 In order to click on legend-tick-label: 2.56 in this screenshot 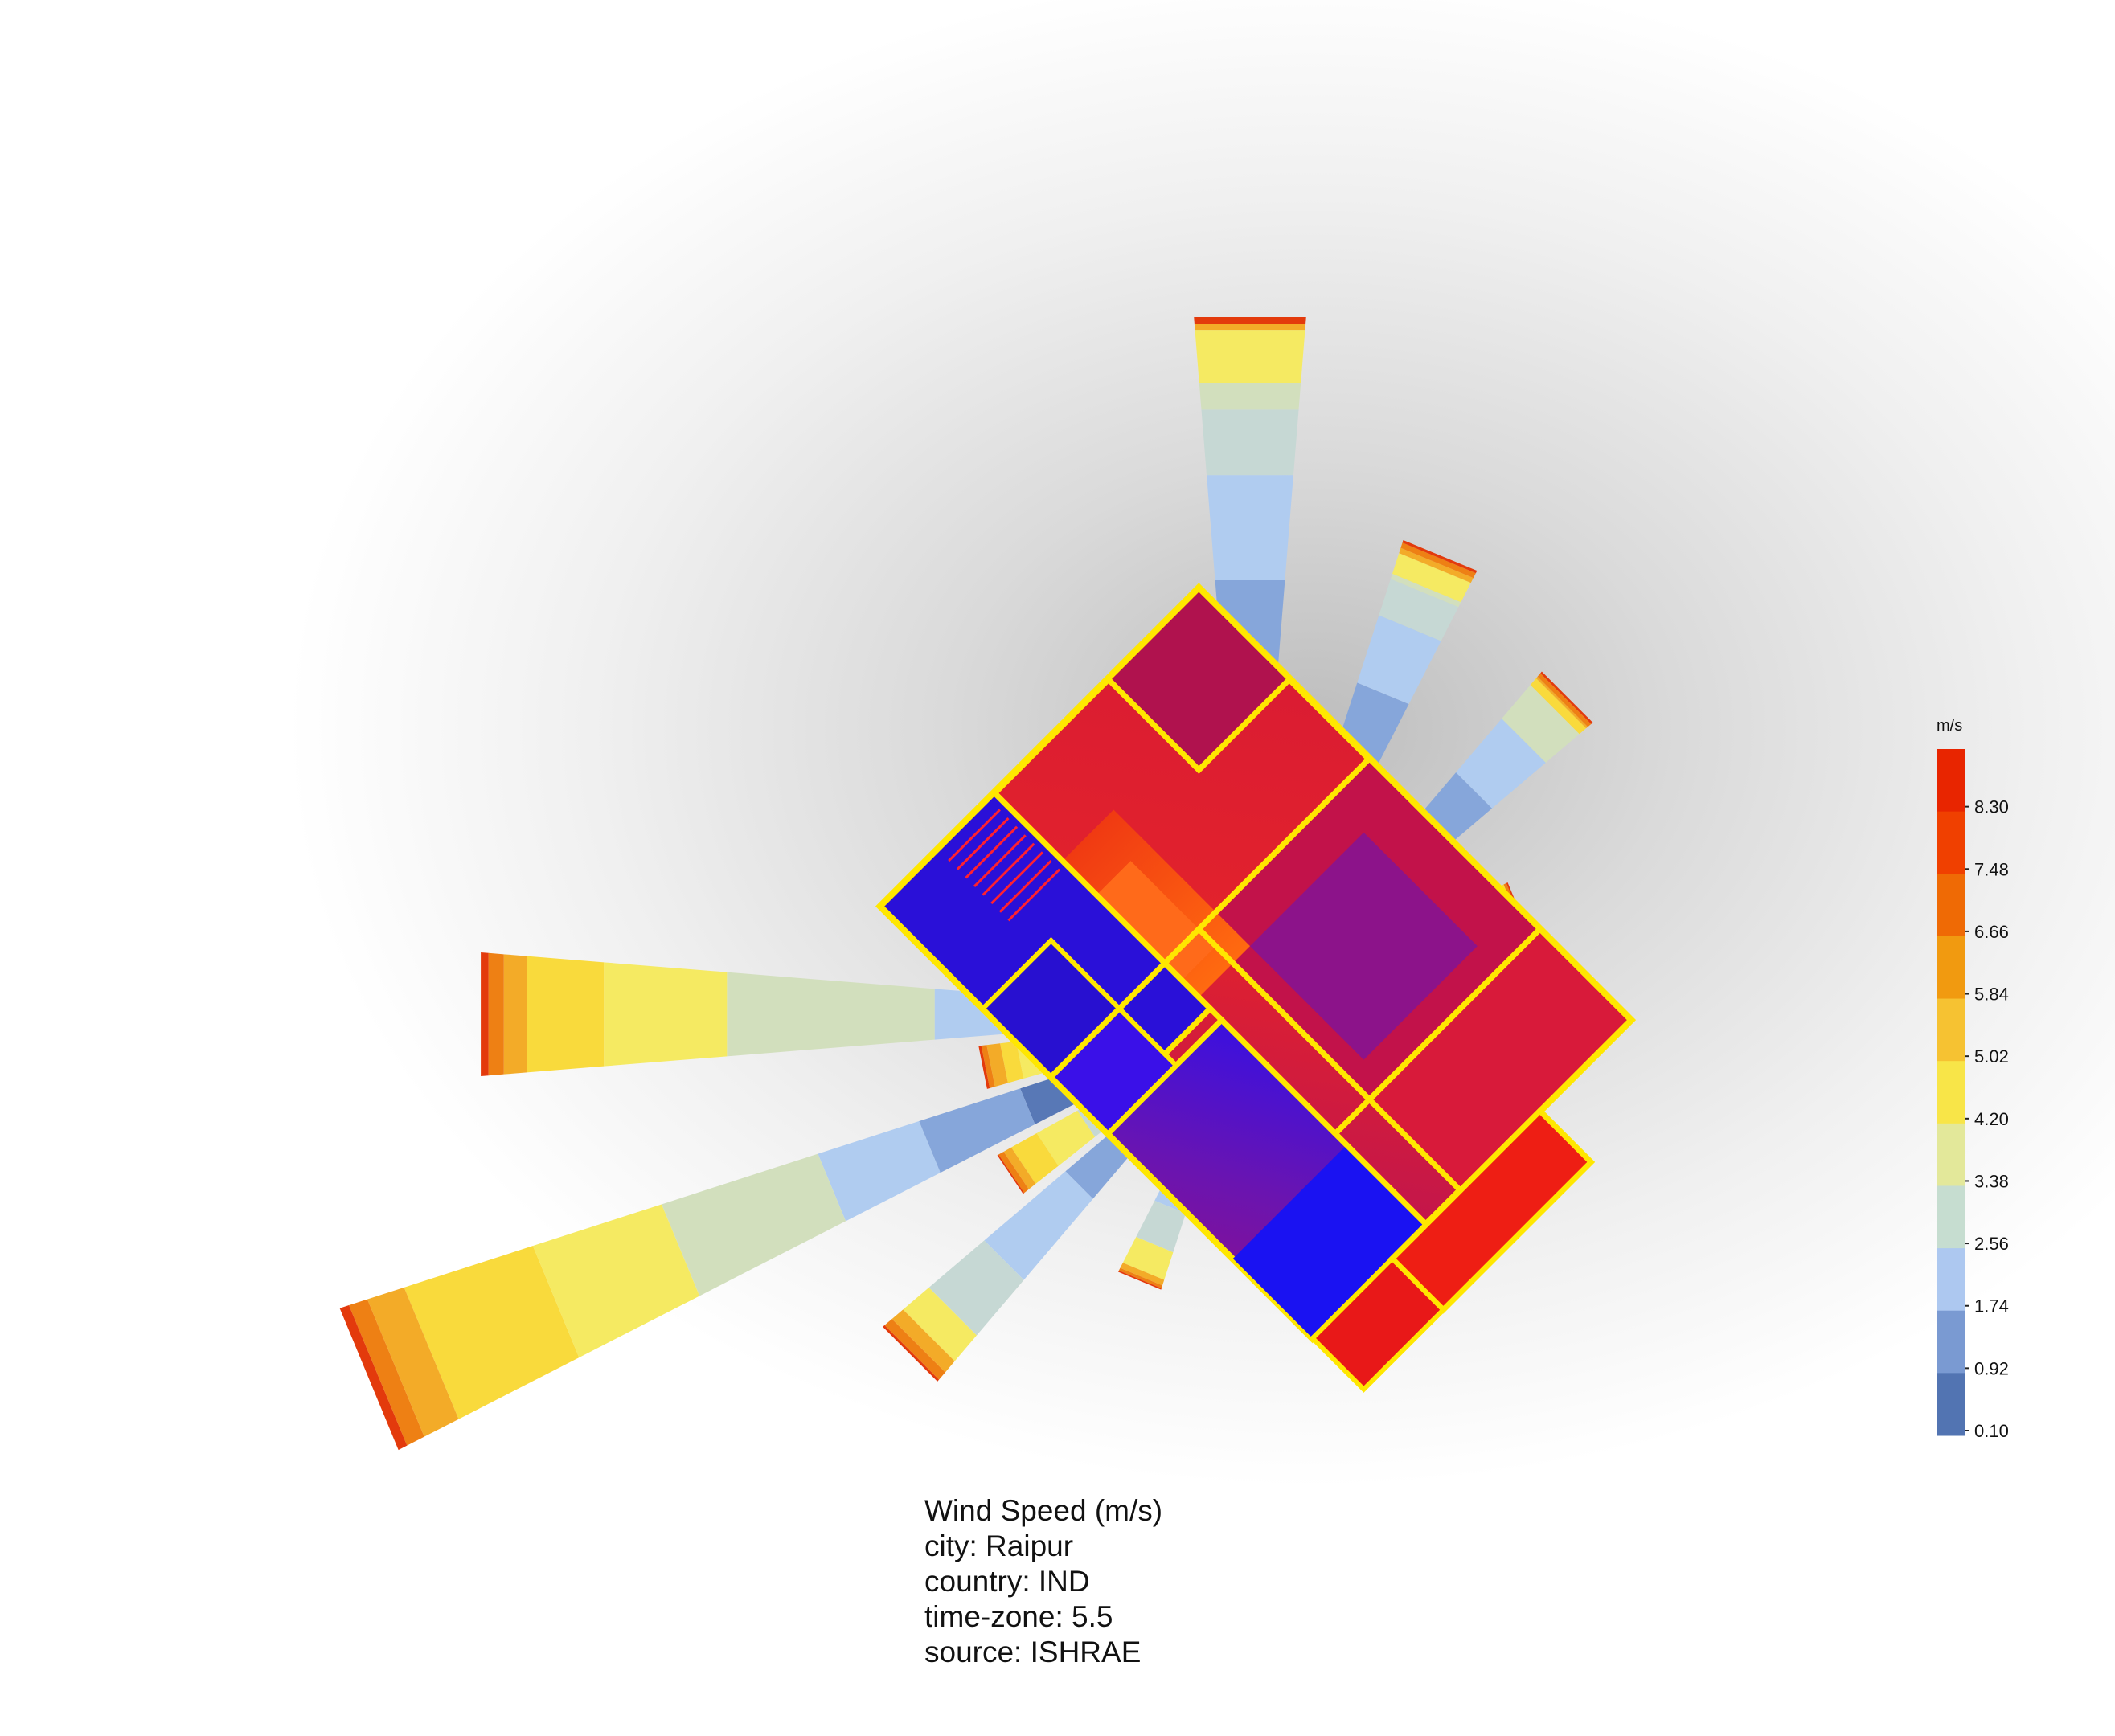, I will do `click(1991, 1244)`.